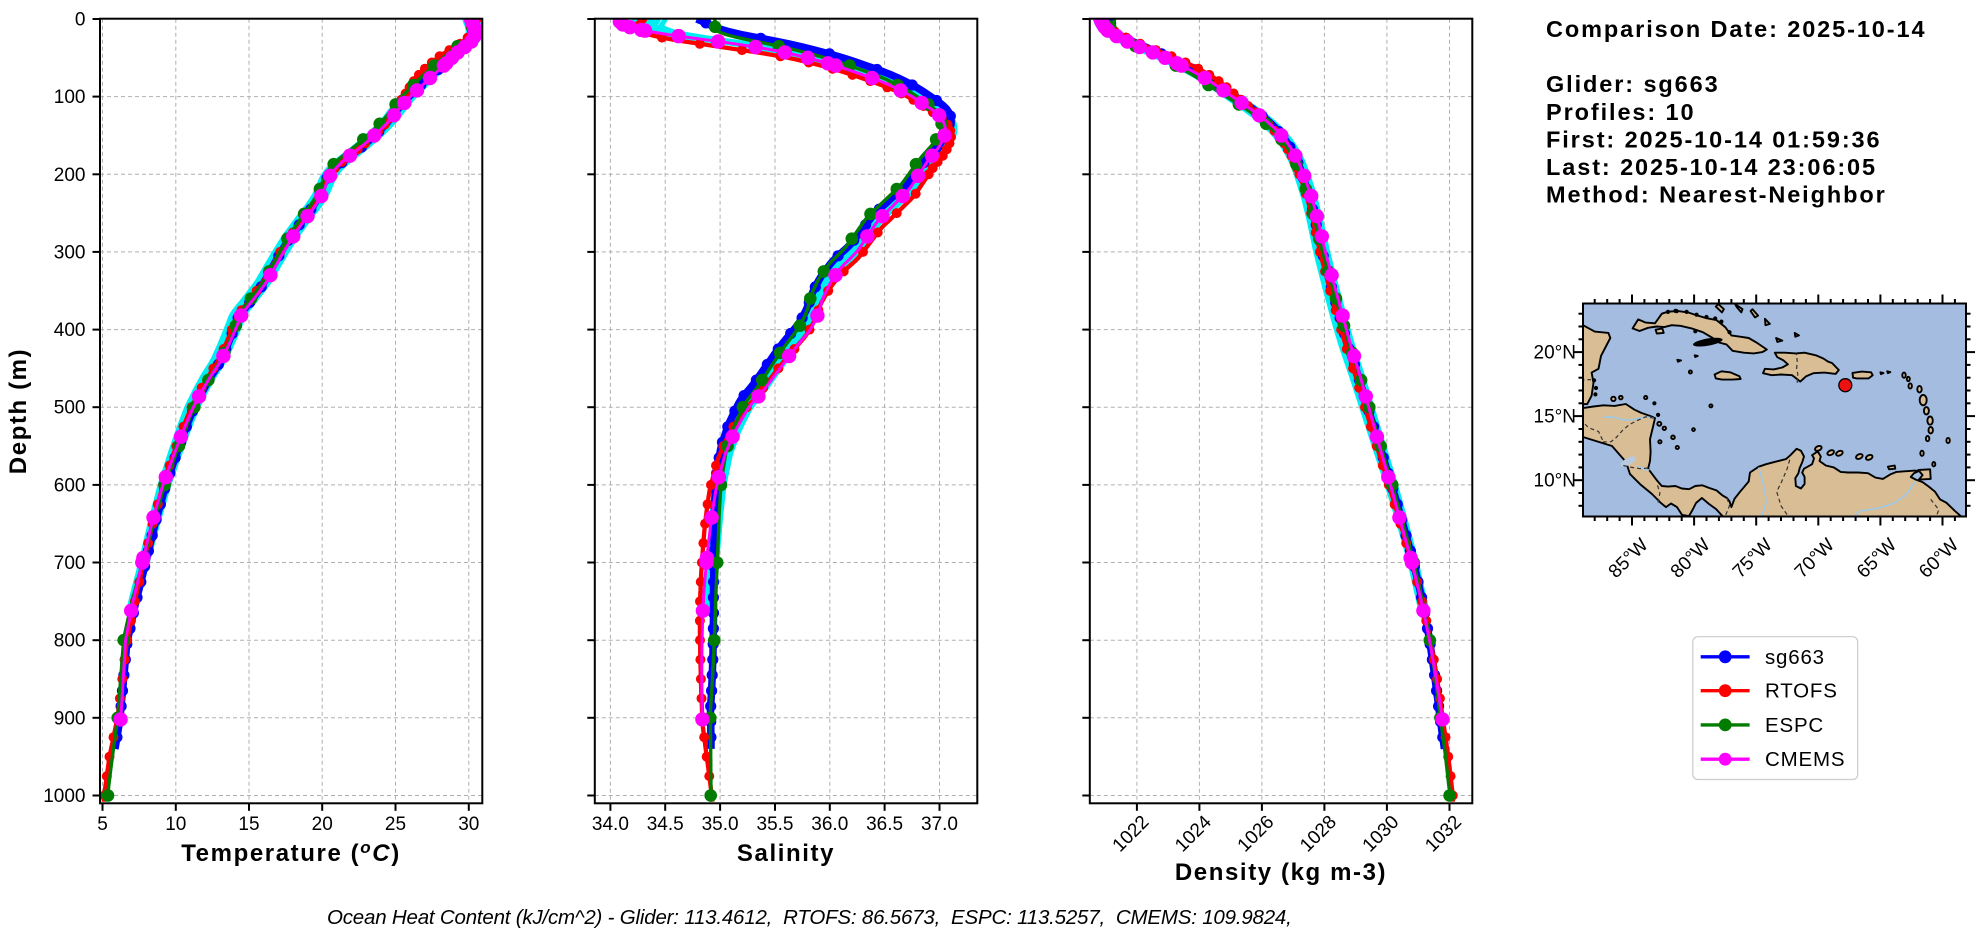  I want to click on svg-text: 900, so click(70, 718).